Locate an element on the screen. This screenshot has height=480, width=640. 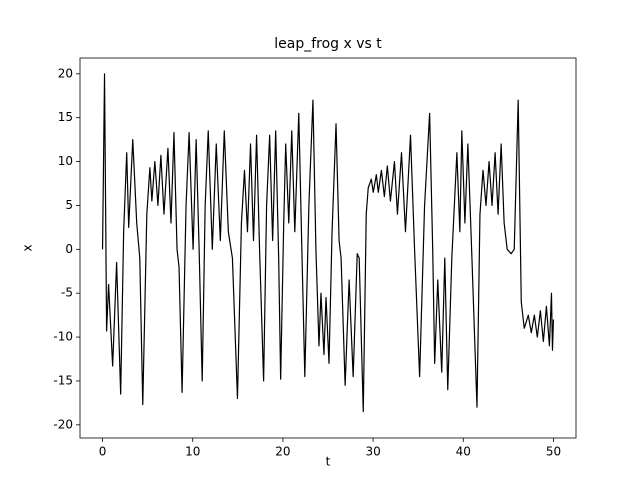
y-tick-label: -5 is located at coordinates (67, 293).